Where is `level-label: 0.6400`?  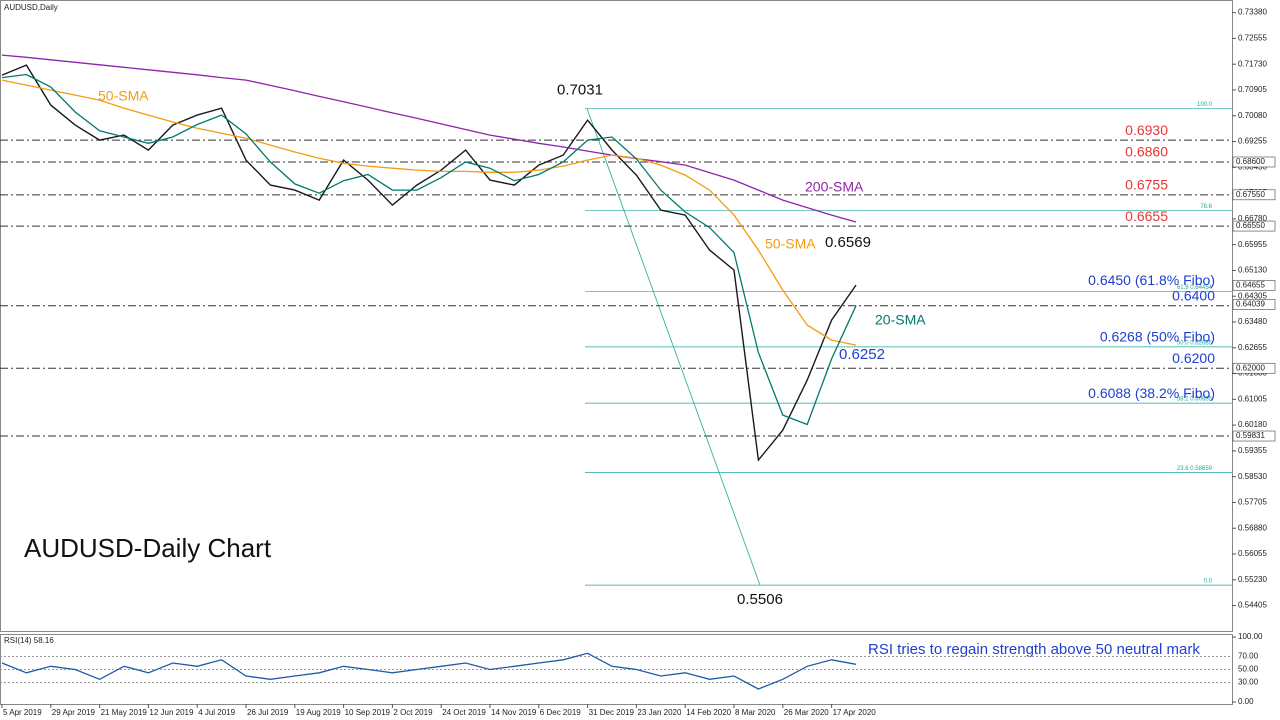
level-label: 0.6400 is located at coordinates (1193, 295).